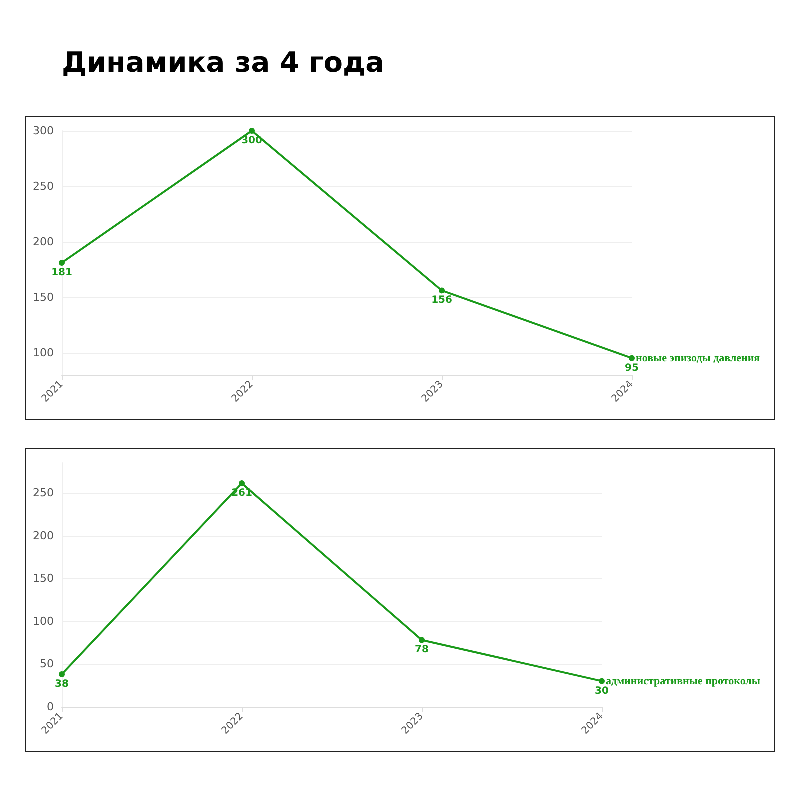  I want to click on data-label: 181, so click(62, 272).